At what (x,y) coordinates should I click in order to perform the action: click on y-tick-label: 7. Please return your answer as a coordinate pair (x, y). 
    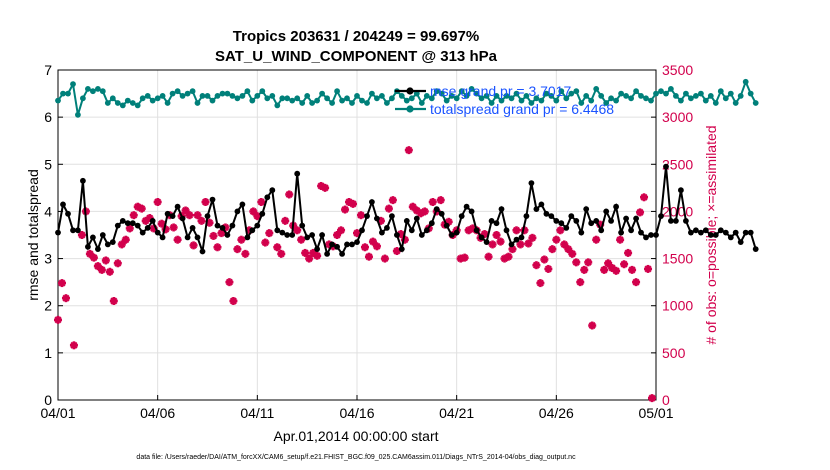
    Looking at the image, I should click on (48, 70).